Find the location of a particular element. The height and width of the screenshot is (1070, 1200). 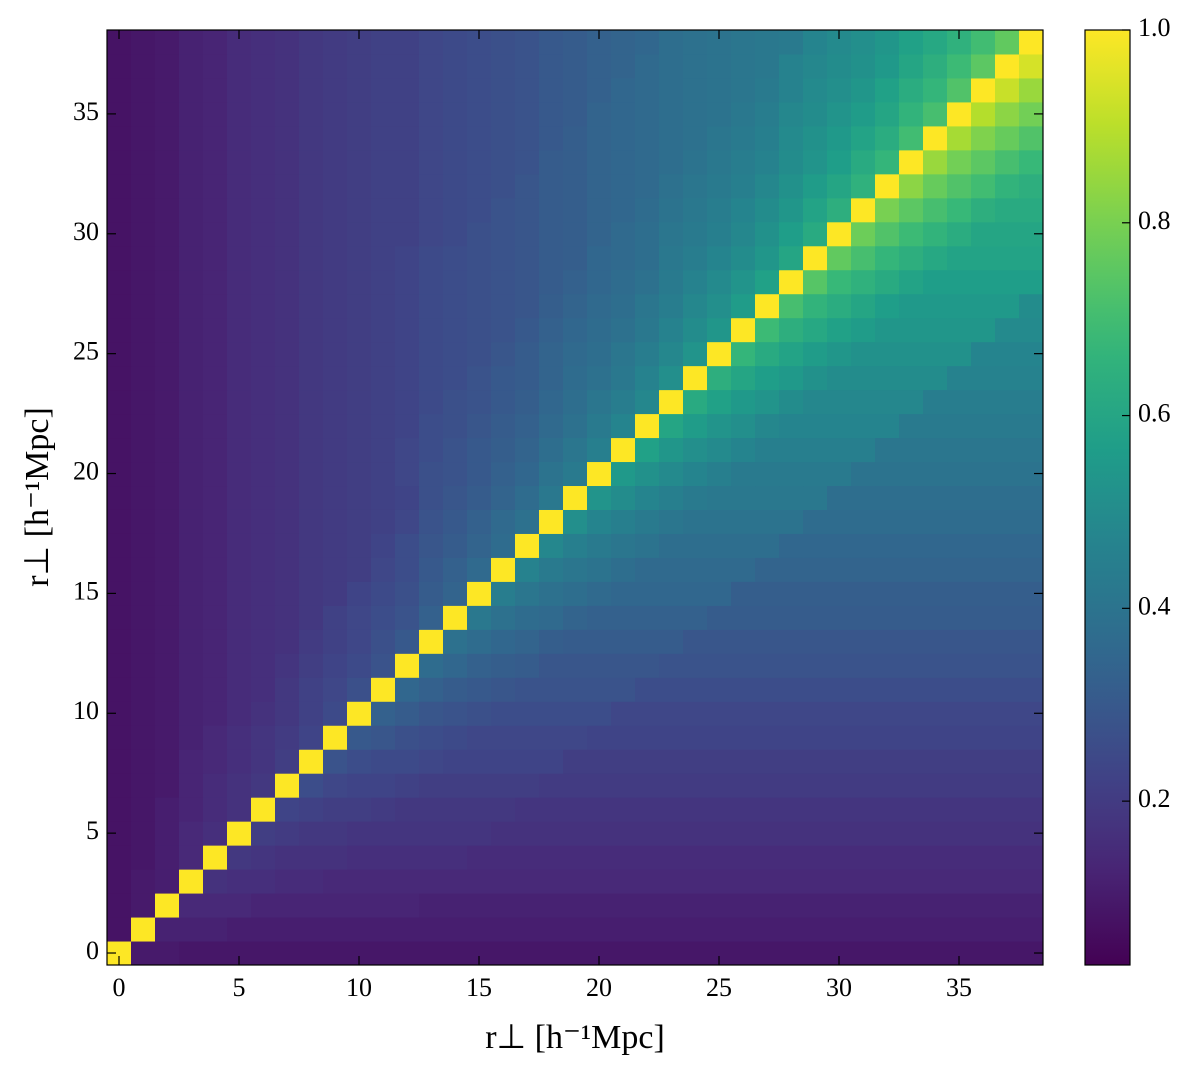

colorbar-tick-label: 1.0 is located at coordinates (1154, 27).